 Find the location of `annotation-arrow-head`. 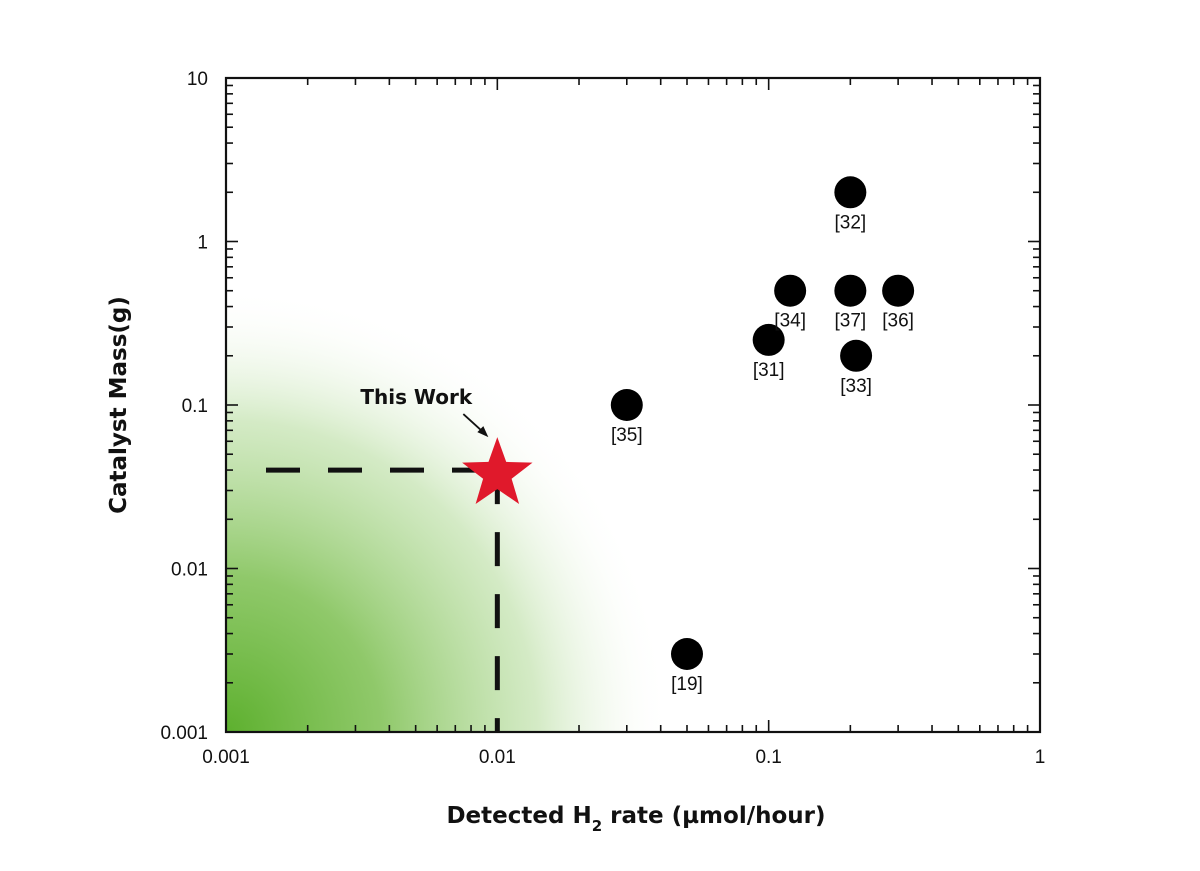

annotation-arrow-head is located at coordinates (483, 432).